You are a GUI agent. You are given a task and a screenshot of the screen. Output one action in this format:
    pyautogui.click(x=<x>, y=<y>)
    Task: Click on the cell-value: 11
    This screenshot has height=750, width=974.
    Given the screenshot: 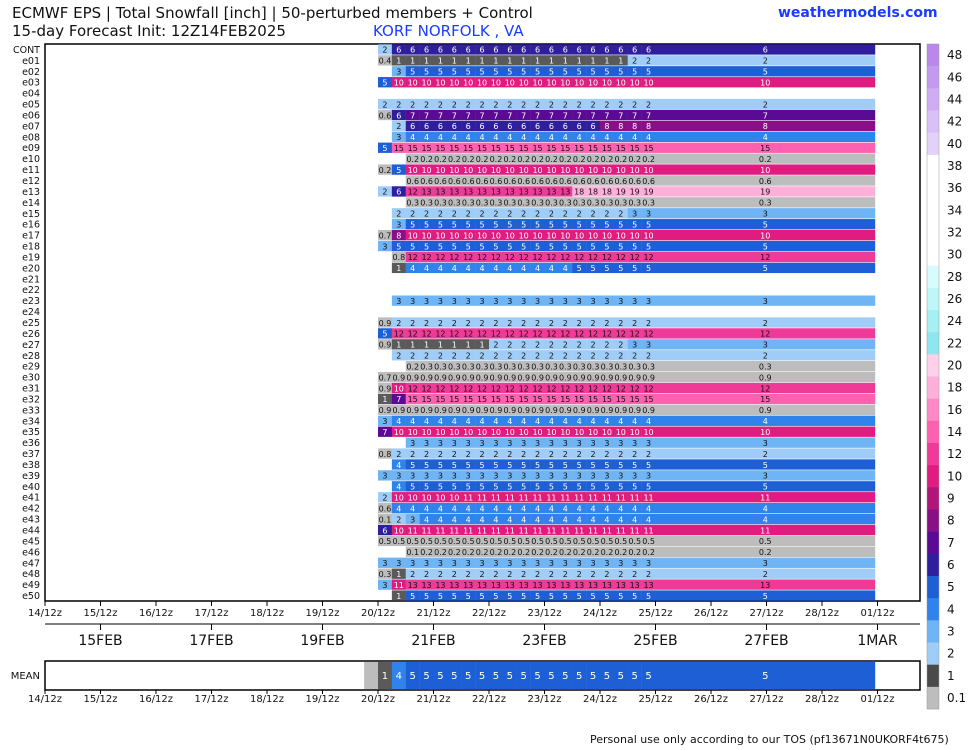 What is the action you would take?
    pyautogui.click(x=565, y=498)
    